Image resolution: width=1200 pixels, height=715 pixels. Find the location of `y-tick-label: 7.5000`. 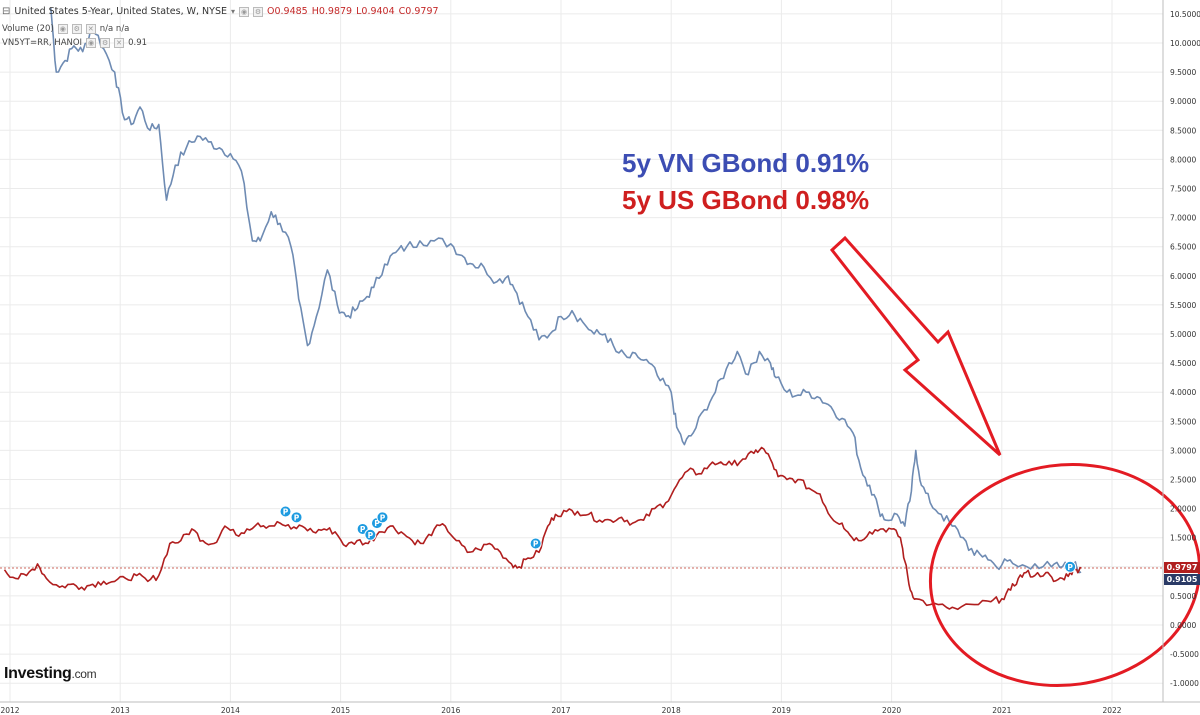

y-tick-label: 7.5000 is located at coordinates (1183, 189).